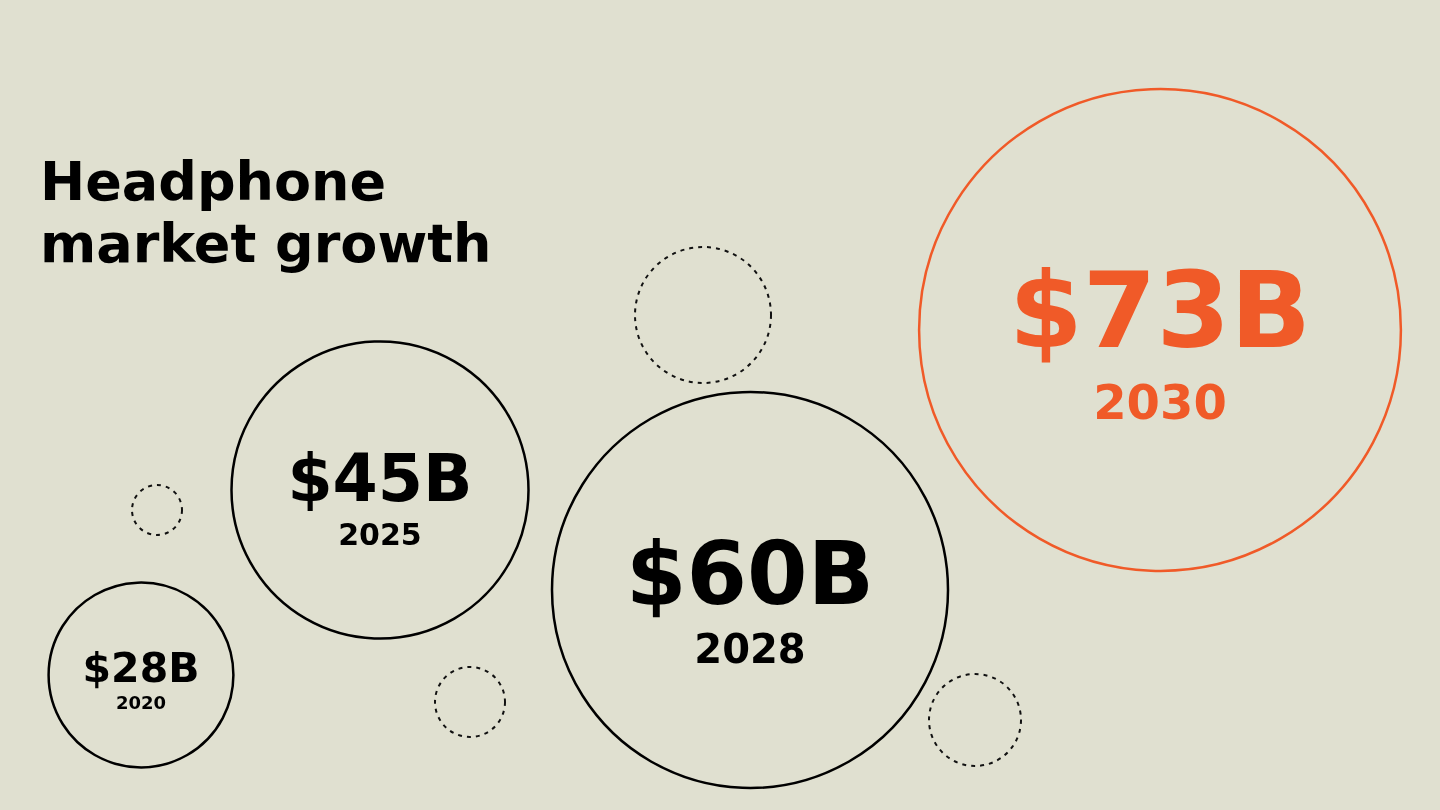 This screenshot has width=1440, height=810. I want to click on category-label: 2030, so click(1160, 402).